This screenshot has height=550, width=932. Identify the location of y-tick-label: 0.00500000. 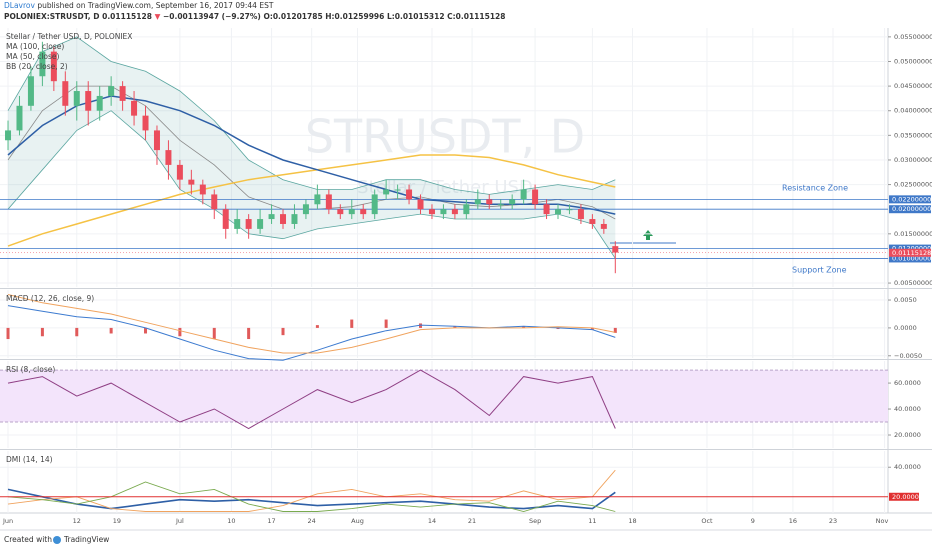
(913, 283).